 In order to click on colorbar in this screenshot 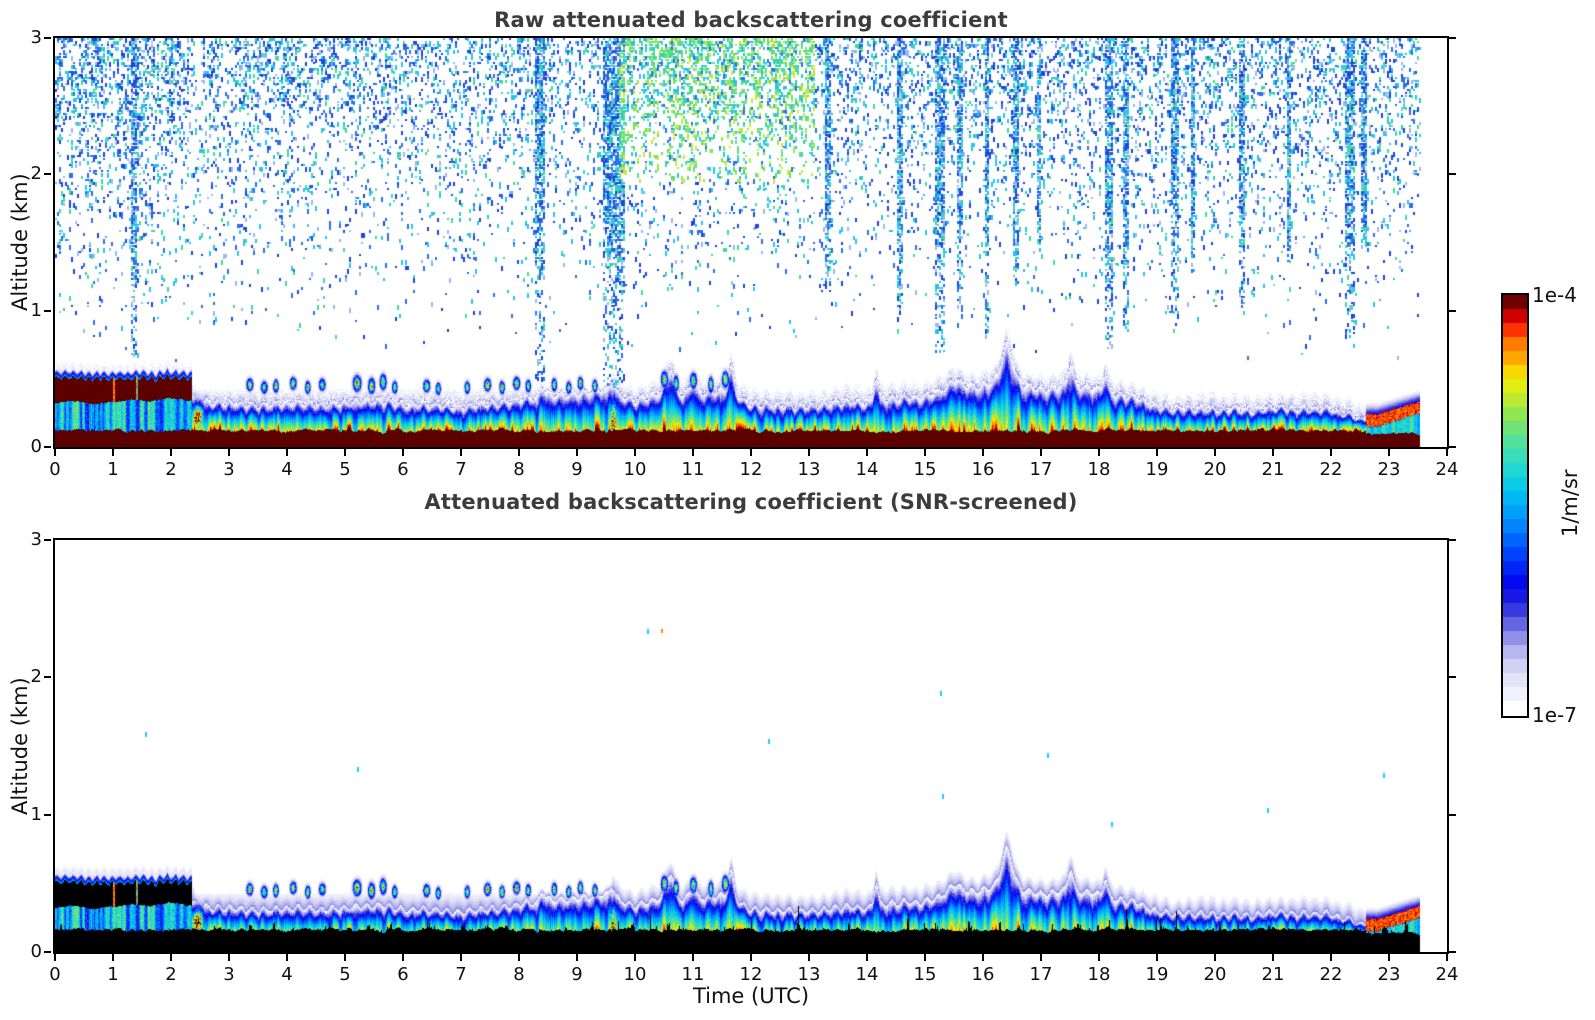, I will do `click(1515, 505)`.